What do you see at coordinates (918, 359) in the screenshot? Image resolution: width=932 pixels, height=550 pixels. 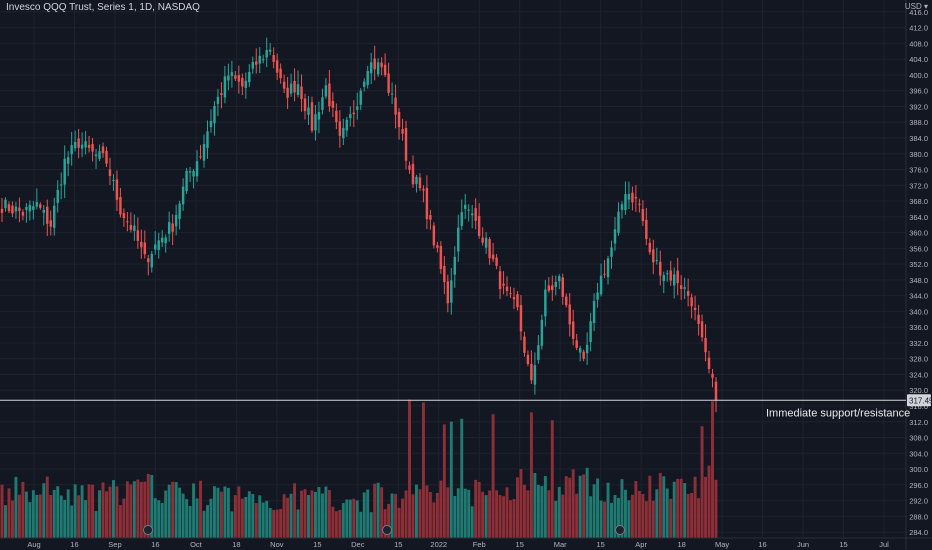 I see `price-tick-label: 328.0` at bounding box center [918, 359].